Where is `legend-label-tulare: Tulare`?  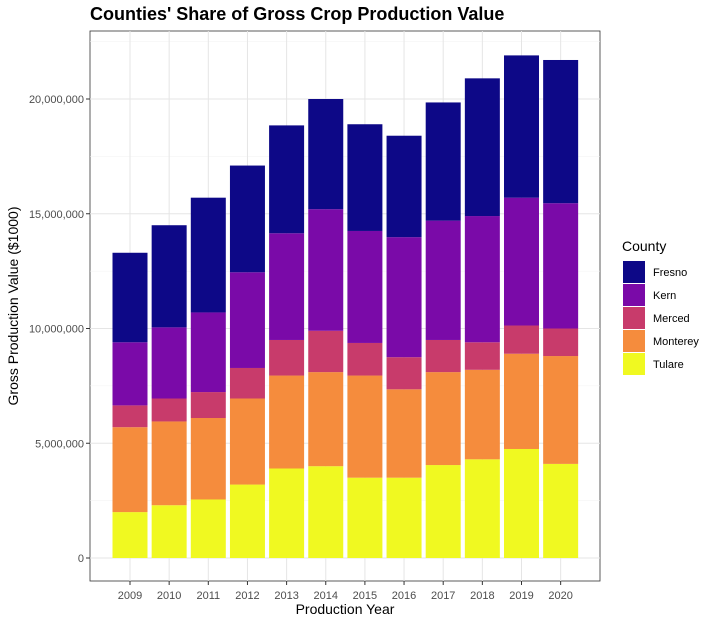
legend-label-tulare: Tulare is located at coordinates (668, 365).